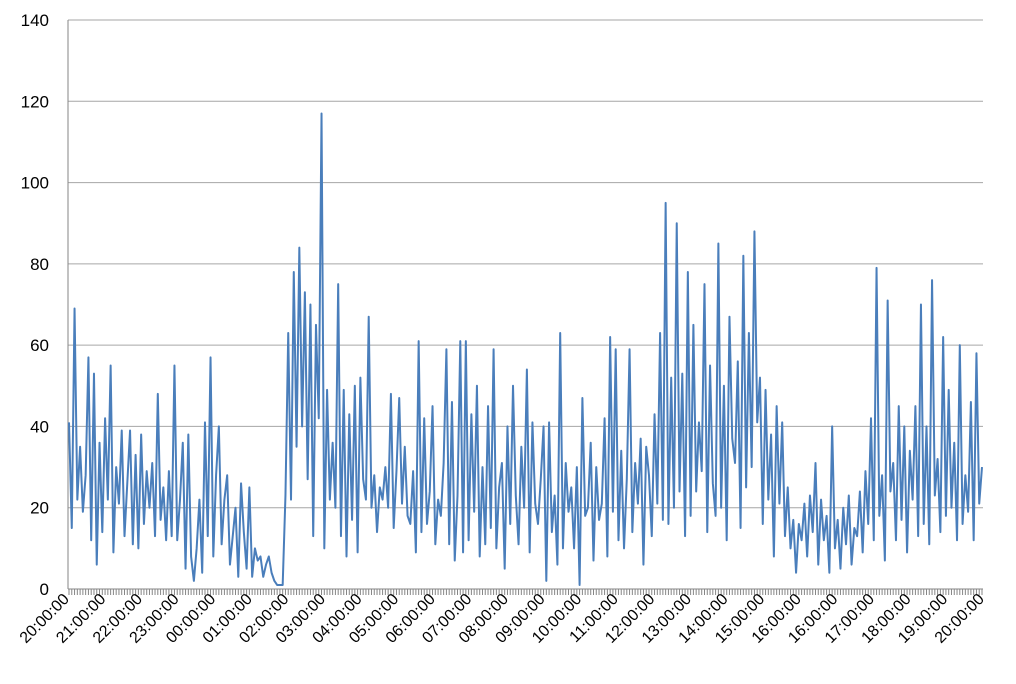 This screenshot has width=1016, height=684. Describe the element at coordinates (39, 264) in the screenshot. I see `y-tick-label-80: 80` at that location.